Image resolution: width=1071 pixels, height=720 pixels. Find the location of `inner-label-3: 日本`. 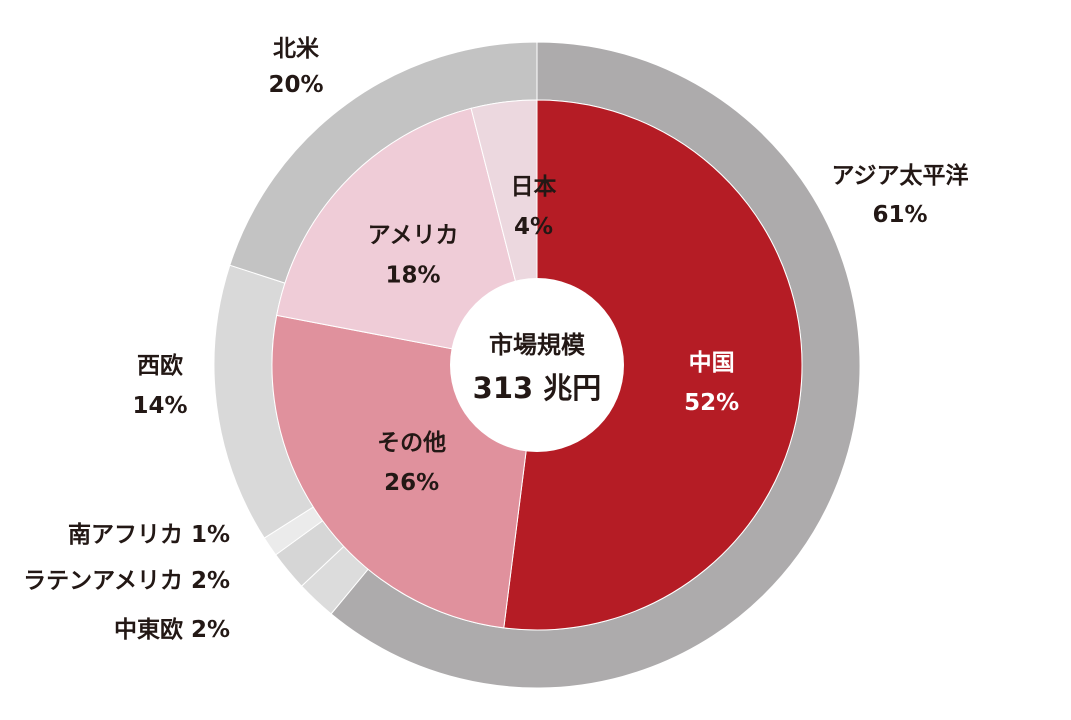

inner-label-3: 日本 is located at coordinates (534, 187).